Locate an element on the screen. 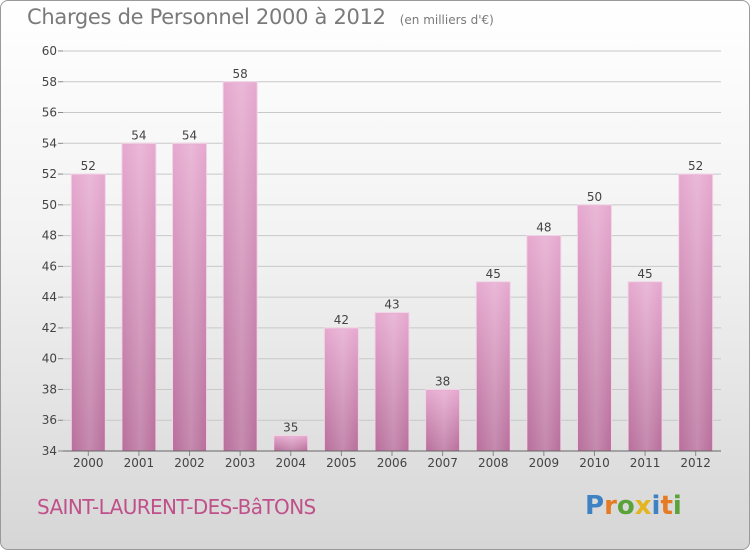  y-tick-label: 58 is located at coordinates (49, 82).